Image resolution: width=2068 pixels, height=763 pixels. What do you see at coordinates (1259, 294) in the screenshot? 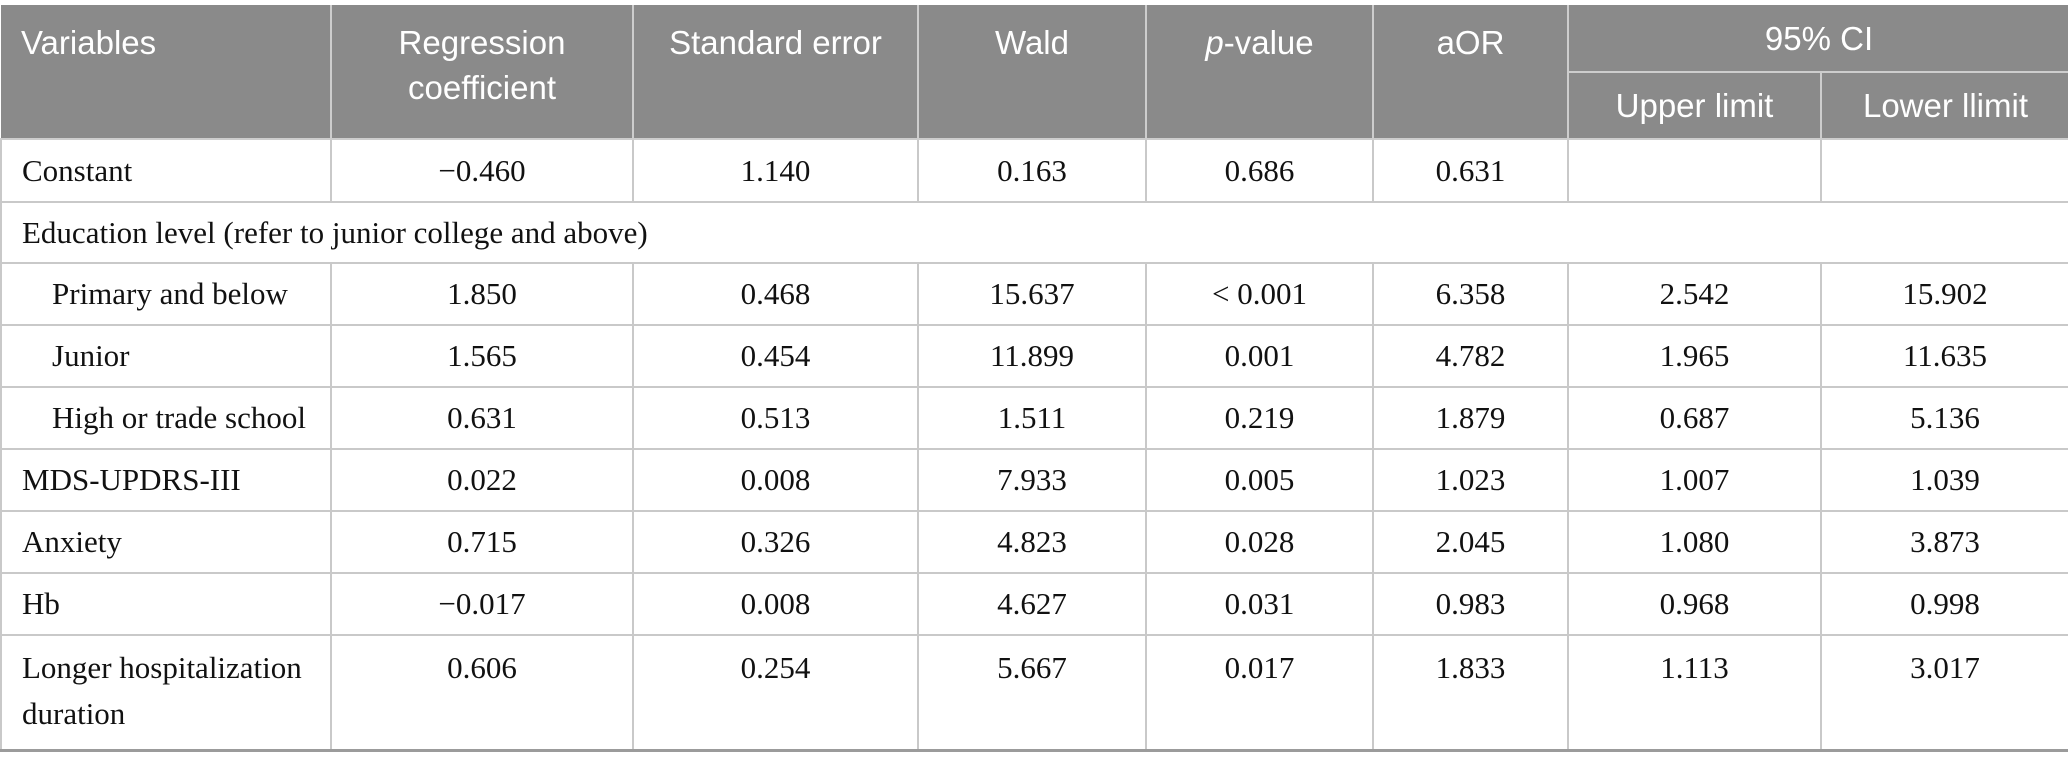
I see `table-cell: < 0.001` at bounding box center [1259, 294].